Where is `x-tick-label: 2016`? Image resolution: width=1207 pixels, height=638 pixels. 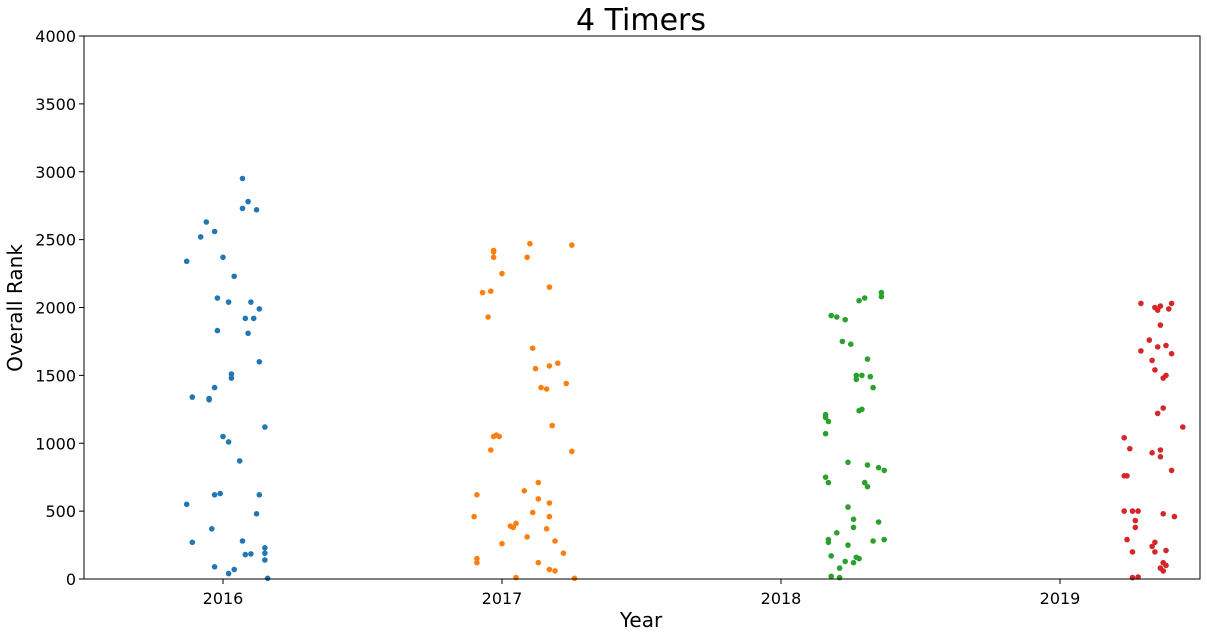 x-tick-label: 2016 is located at coordinates (223, 598).